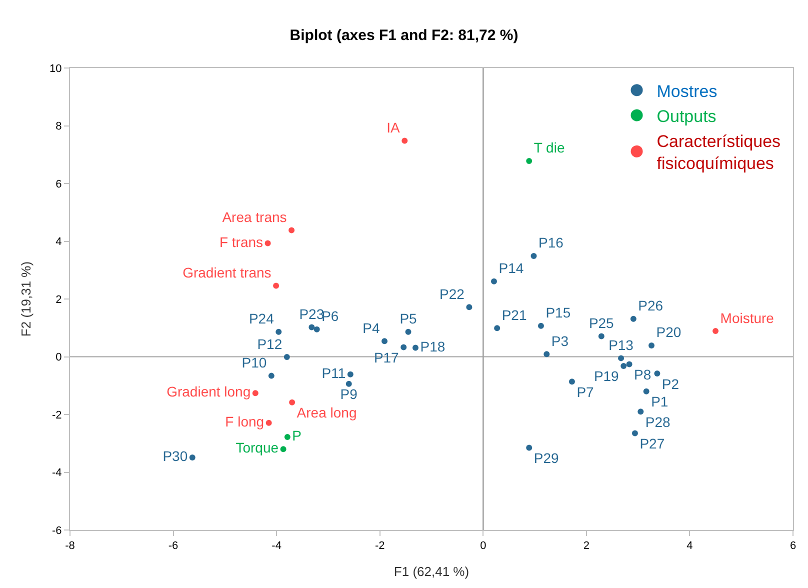  I want to click on x-tick-label: 2, so click(586, 546).